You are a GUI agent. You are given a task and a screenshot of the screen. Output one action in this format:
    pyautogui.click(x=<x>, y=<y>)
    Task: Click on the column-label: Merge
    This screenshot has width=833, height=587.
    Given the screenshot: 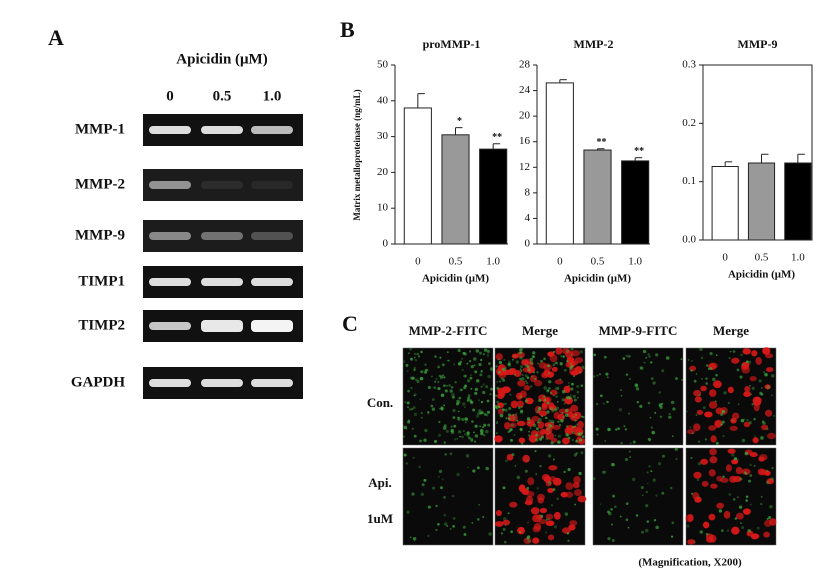 What is the action you would take?
    pyautogui.click(x=731, y=330)
    